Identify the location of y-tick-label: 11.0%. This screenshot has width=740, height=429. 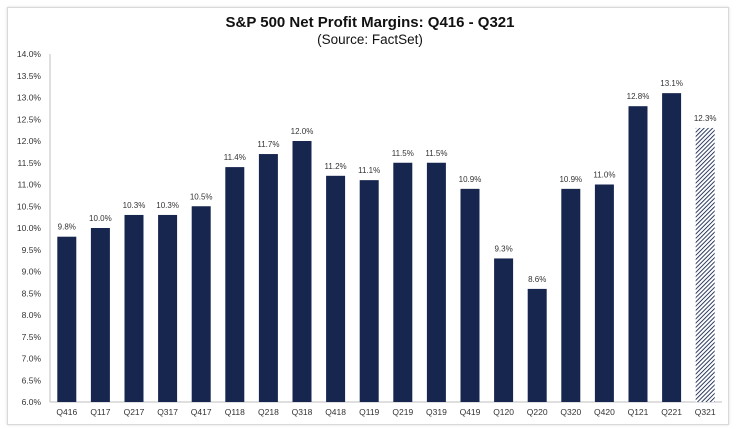
(30, 185).